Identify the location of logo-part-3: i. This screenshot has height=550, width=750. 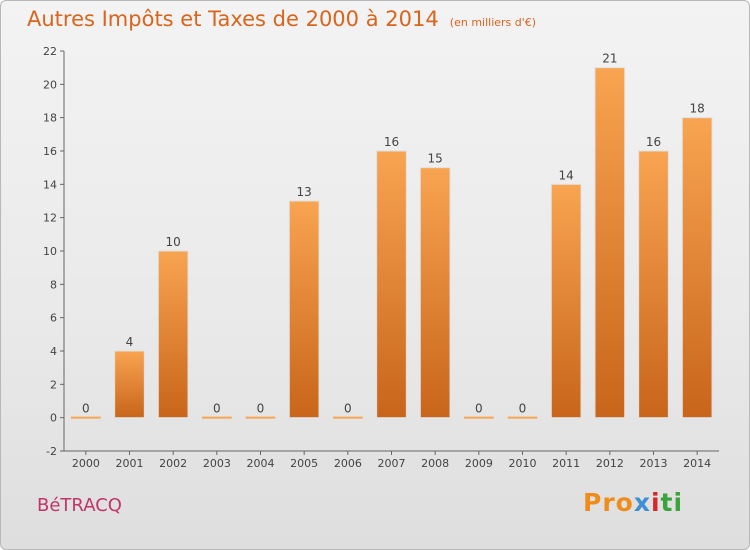
(655, 502).